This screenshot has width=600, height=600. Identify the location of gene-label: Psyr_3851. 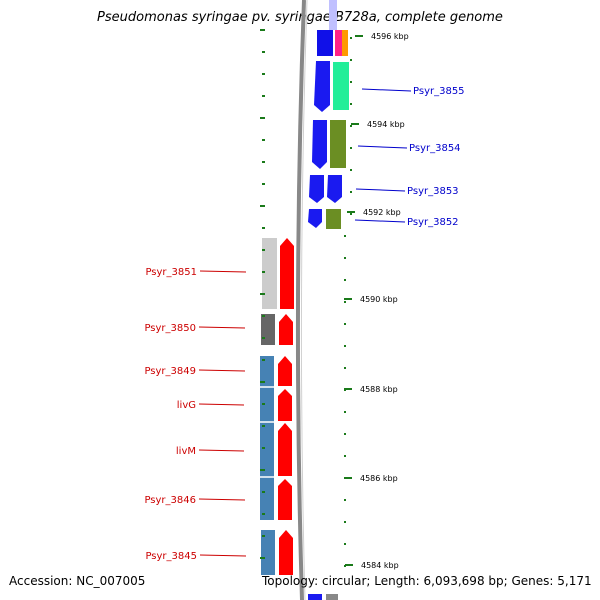
(171, 272).